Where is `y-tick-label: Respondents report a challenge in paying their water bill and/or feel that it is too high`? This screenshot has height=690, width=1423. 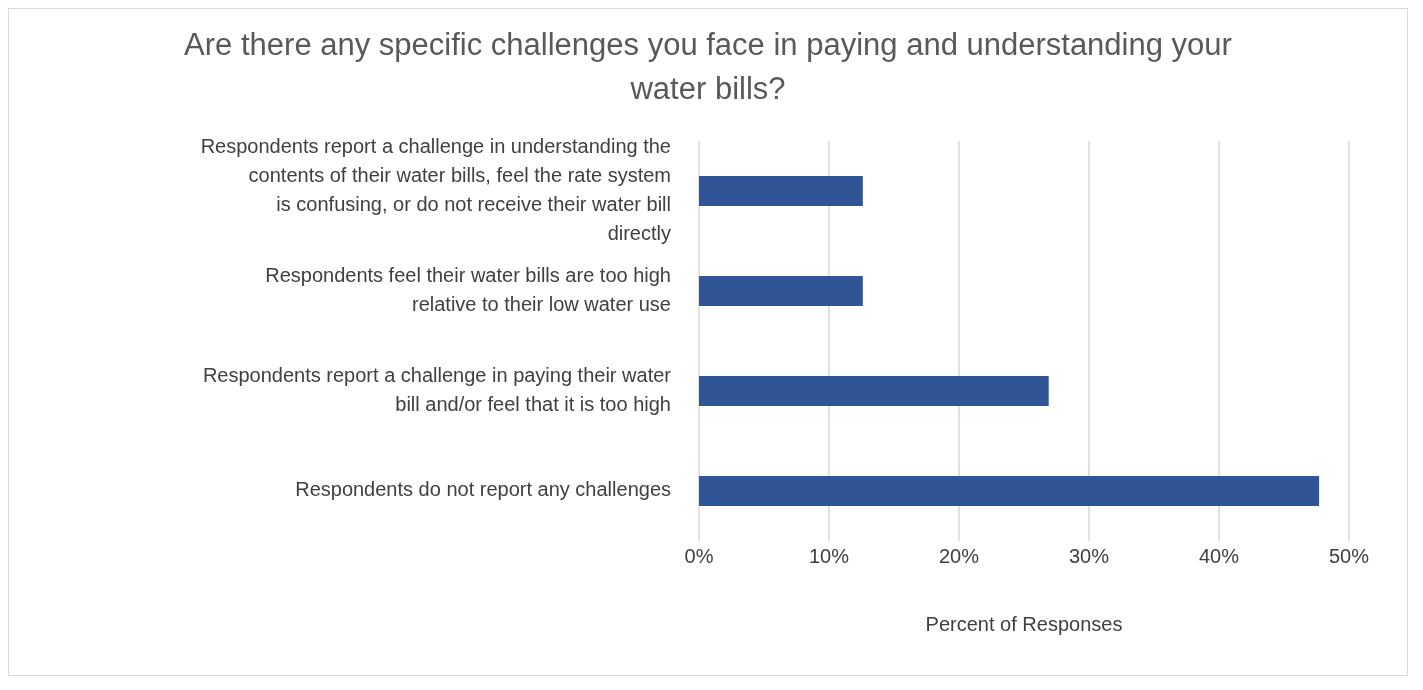
y-tick-label: Respondents report a challenge in paying their water bill and/or feel that it is too high is located at coordinates (437, 389).